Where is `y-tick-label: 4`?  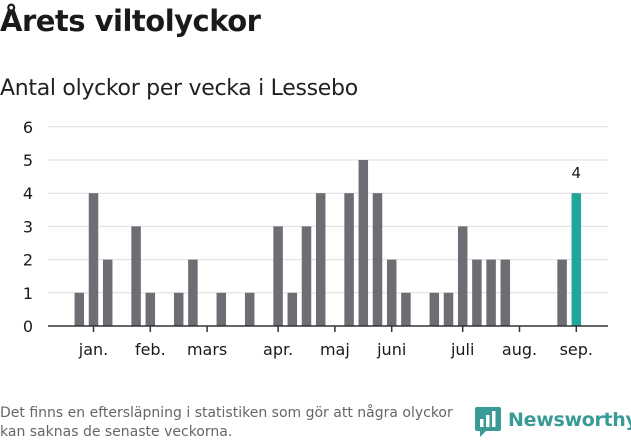 y-tick-label: 4 is located at coordinates (28, 193).